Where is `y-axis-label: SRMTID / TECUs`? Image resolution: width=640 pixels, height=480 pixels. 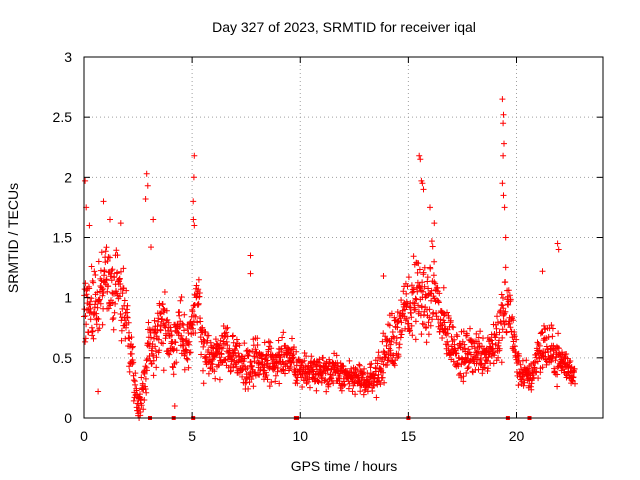 y-axis-label: SRMTID / TECUs is located at coordinates (13, 238).